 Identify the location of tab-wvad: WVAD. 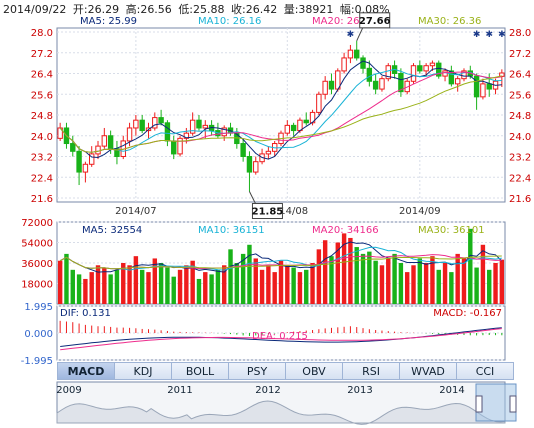
(427, 371).